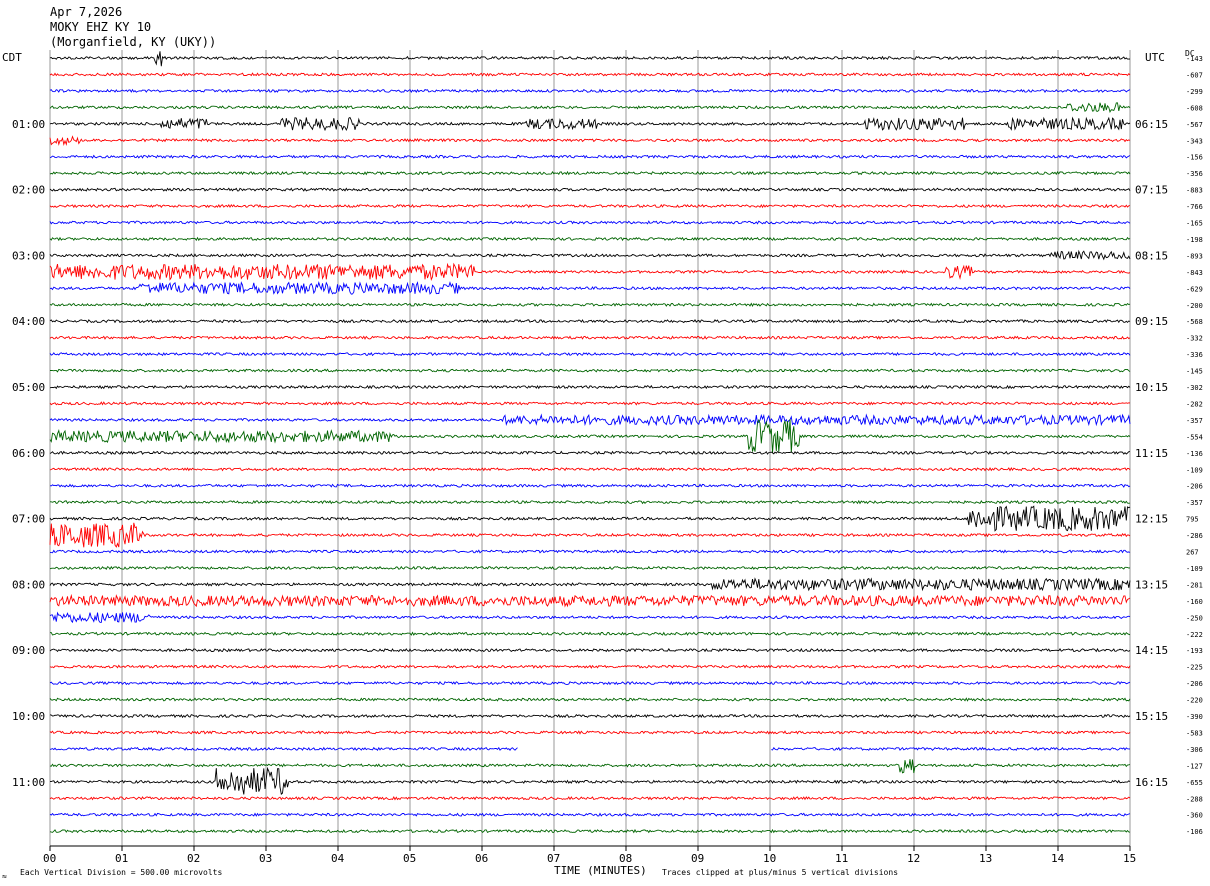  I want to click on utc-hour-label: 09:15, so click(1151, 321).